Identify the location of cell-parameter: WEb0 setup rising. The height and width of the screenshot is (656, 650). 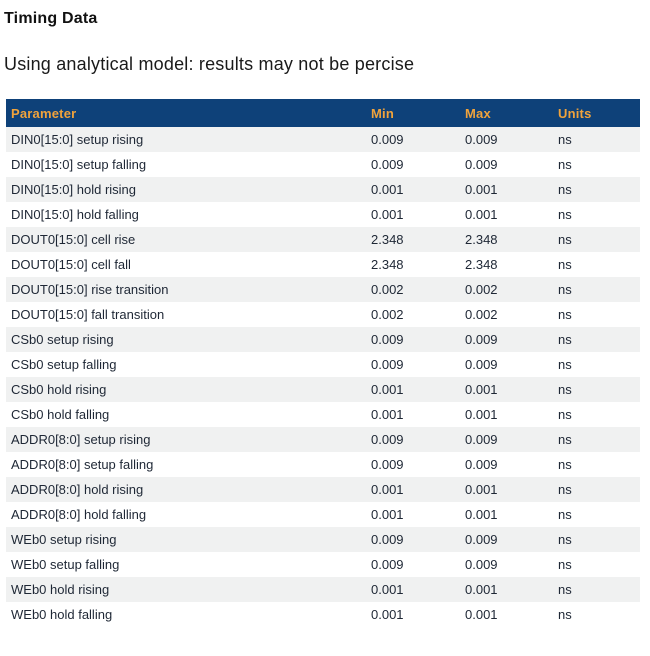
(64, 539).